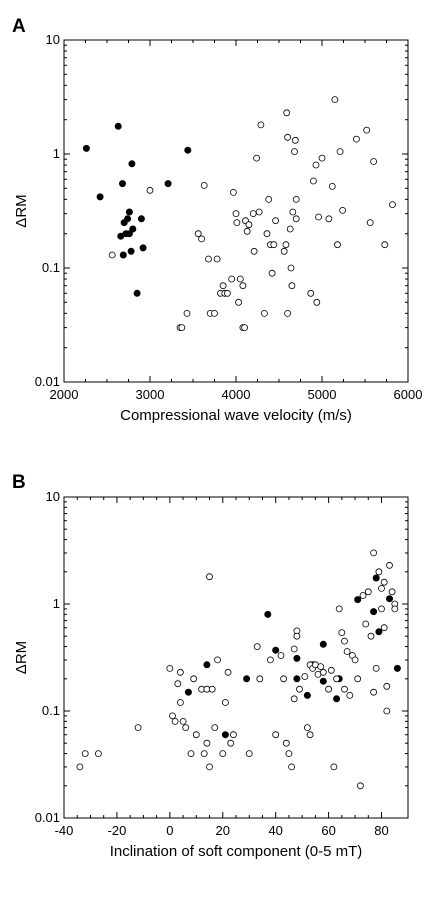 The image size is (438, 918). I want to click on x-axis-label: Inclination of soft component (0-5 mT), so click(236, 851).